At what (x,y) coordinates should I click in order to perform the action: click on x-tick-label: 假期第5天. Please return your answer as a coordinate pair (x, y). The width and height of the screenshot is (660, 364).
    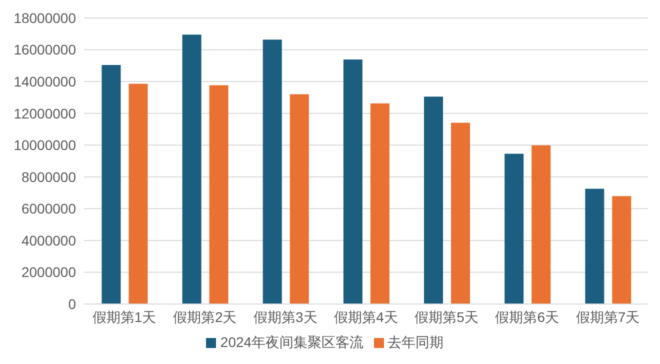
    Looking at the image, I should click on (446, 316).